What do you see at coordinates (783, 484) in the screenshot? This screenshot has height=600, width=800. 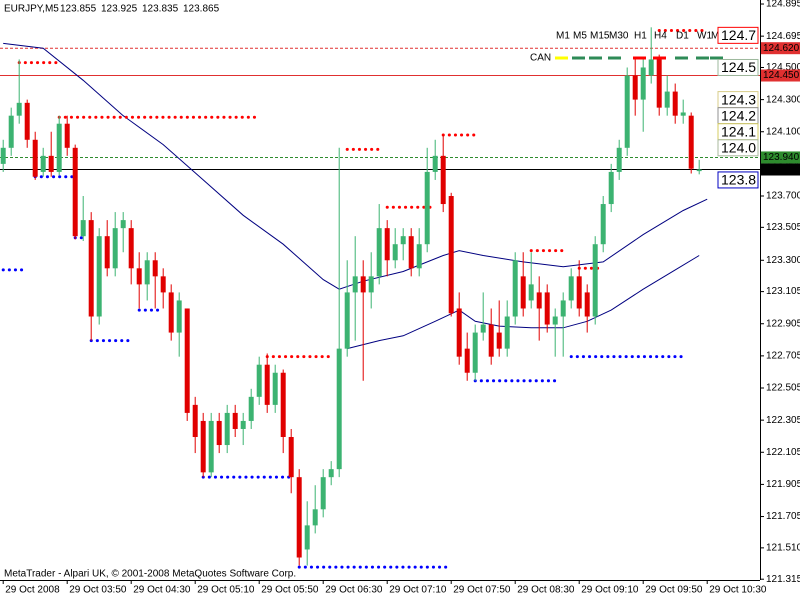 I see `y-tick-label: 121.905` at bounding box center [783, 484].